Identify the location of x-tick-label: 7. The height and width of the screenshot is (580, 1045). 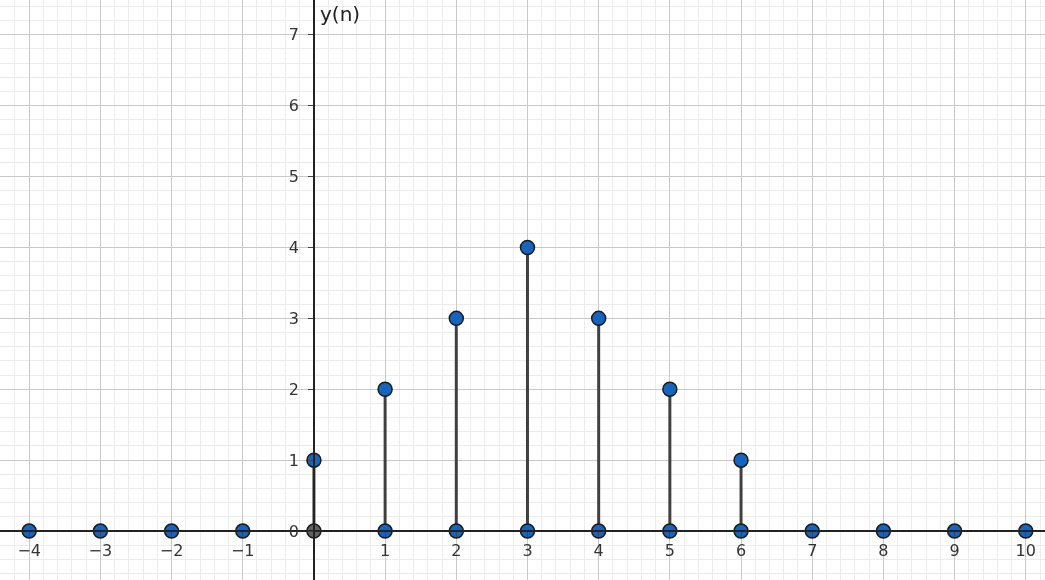
(812, 551).